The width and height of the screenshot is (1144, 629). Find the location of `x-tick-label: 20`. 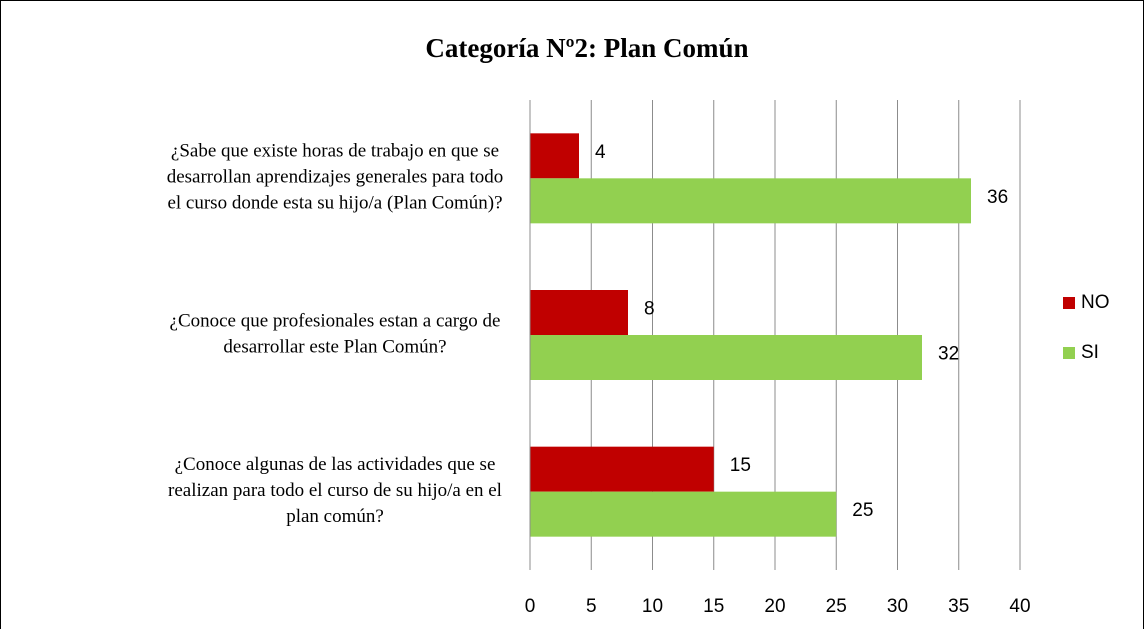

x-tick-label: 20 is located at coordinates (774, 606).